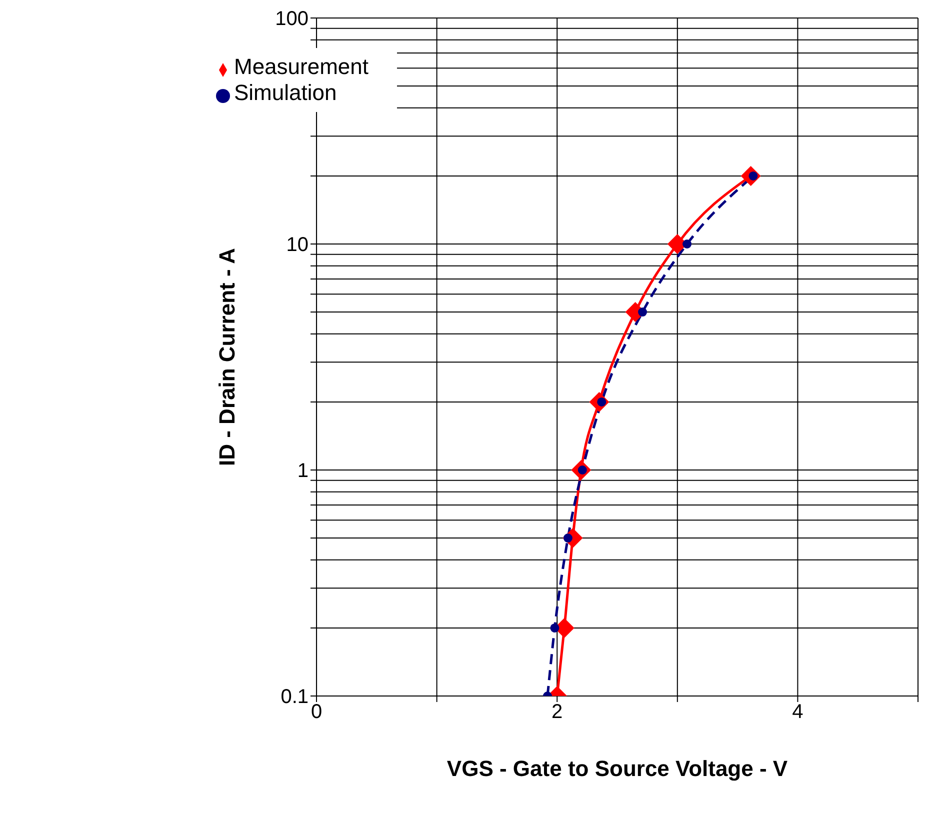 This screenshot has height=824, width=948. Describe the element at coordinates (303, 471) in the screenshot. I see `y-tick-label: 1` at that location.